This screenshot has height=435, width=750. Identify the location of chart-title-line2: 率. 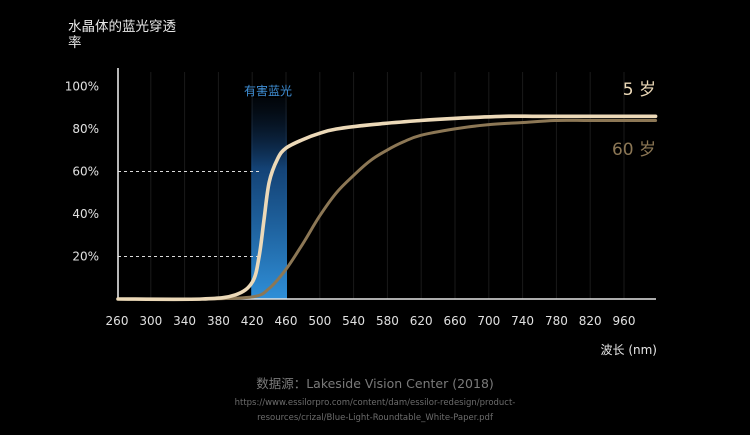
(75, 42).